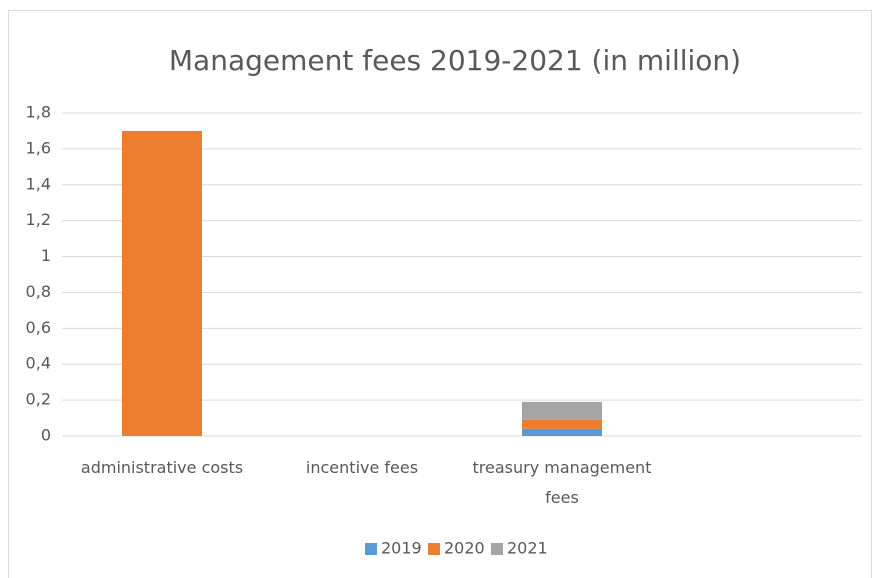 The height and width of the screenshot is (578, 880). What do you see at coordinates (38, 363) in the screenshot?
I see `y-tick-label: 0,4` at bounding box center [38, 363].